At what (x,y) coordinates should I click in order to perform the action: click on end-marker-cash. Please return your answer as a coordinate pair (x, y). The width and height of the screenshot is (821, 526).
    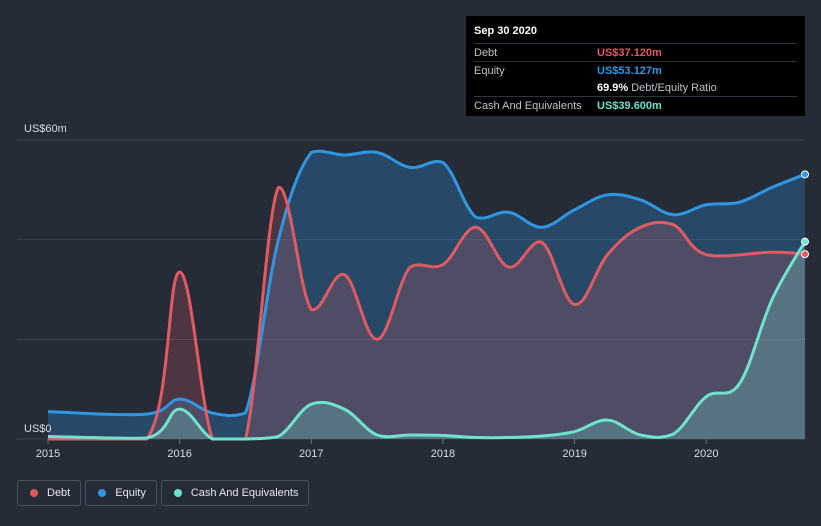
    Looking at the image, I should click on (805, 241).